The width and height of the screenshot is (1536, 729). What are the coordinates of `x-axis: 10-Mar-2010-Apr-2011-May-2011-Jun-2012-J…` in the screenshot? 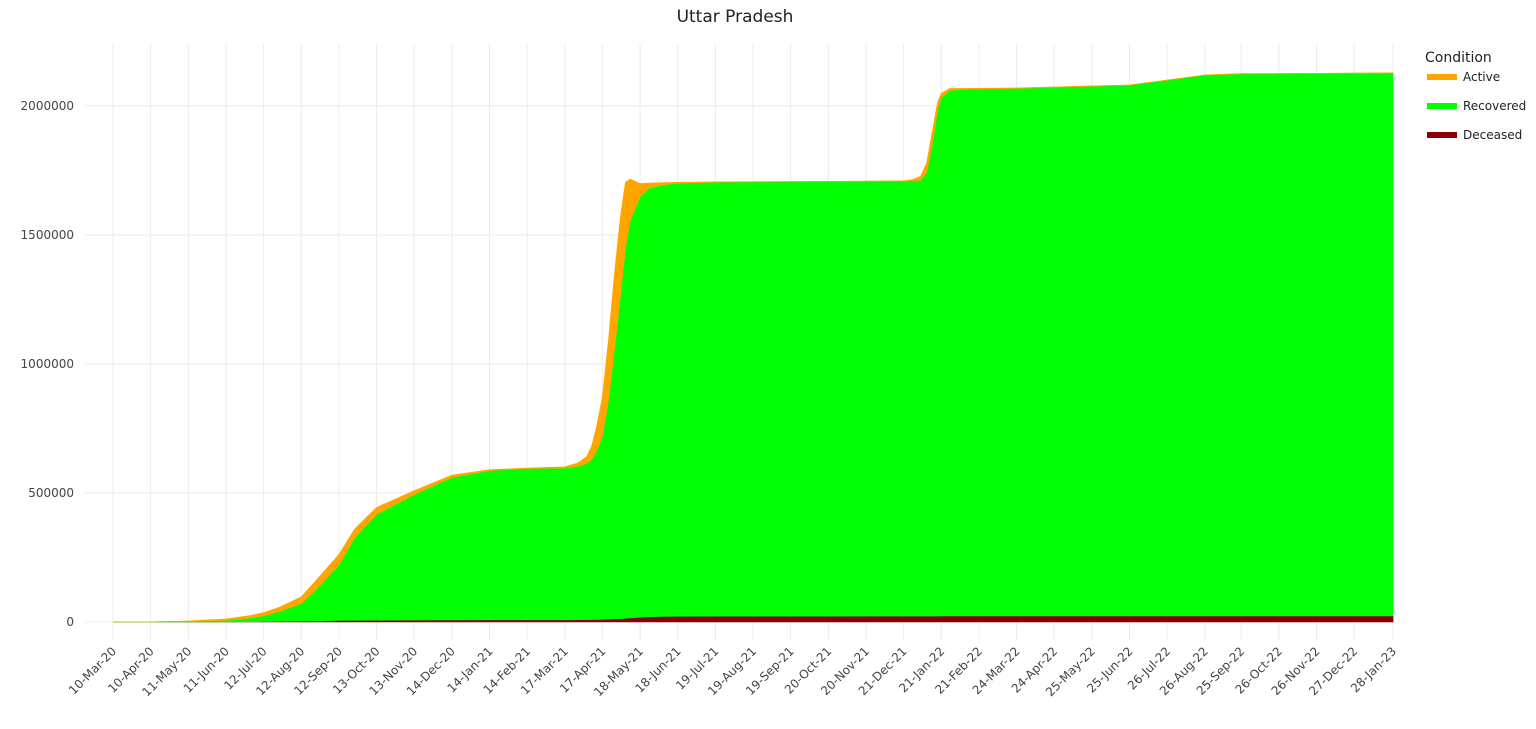 It's located at (732, 671).